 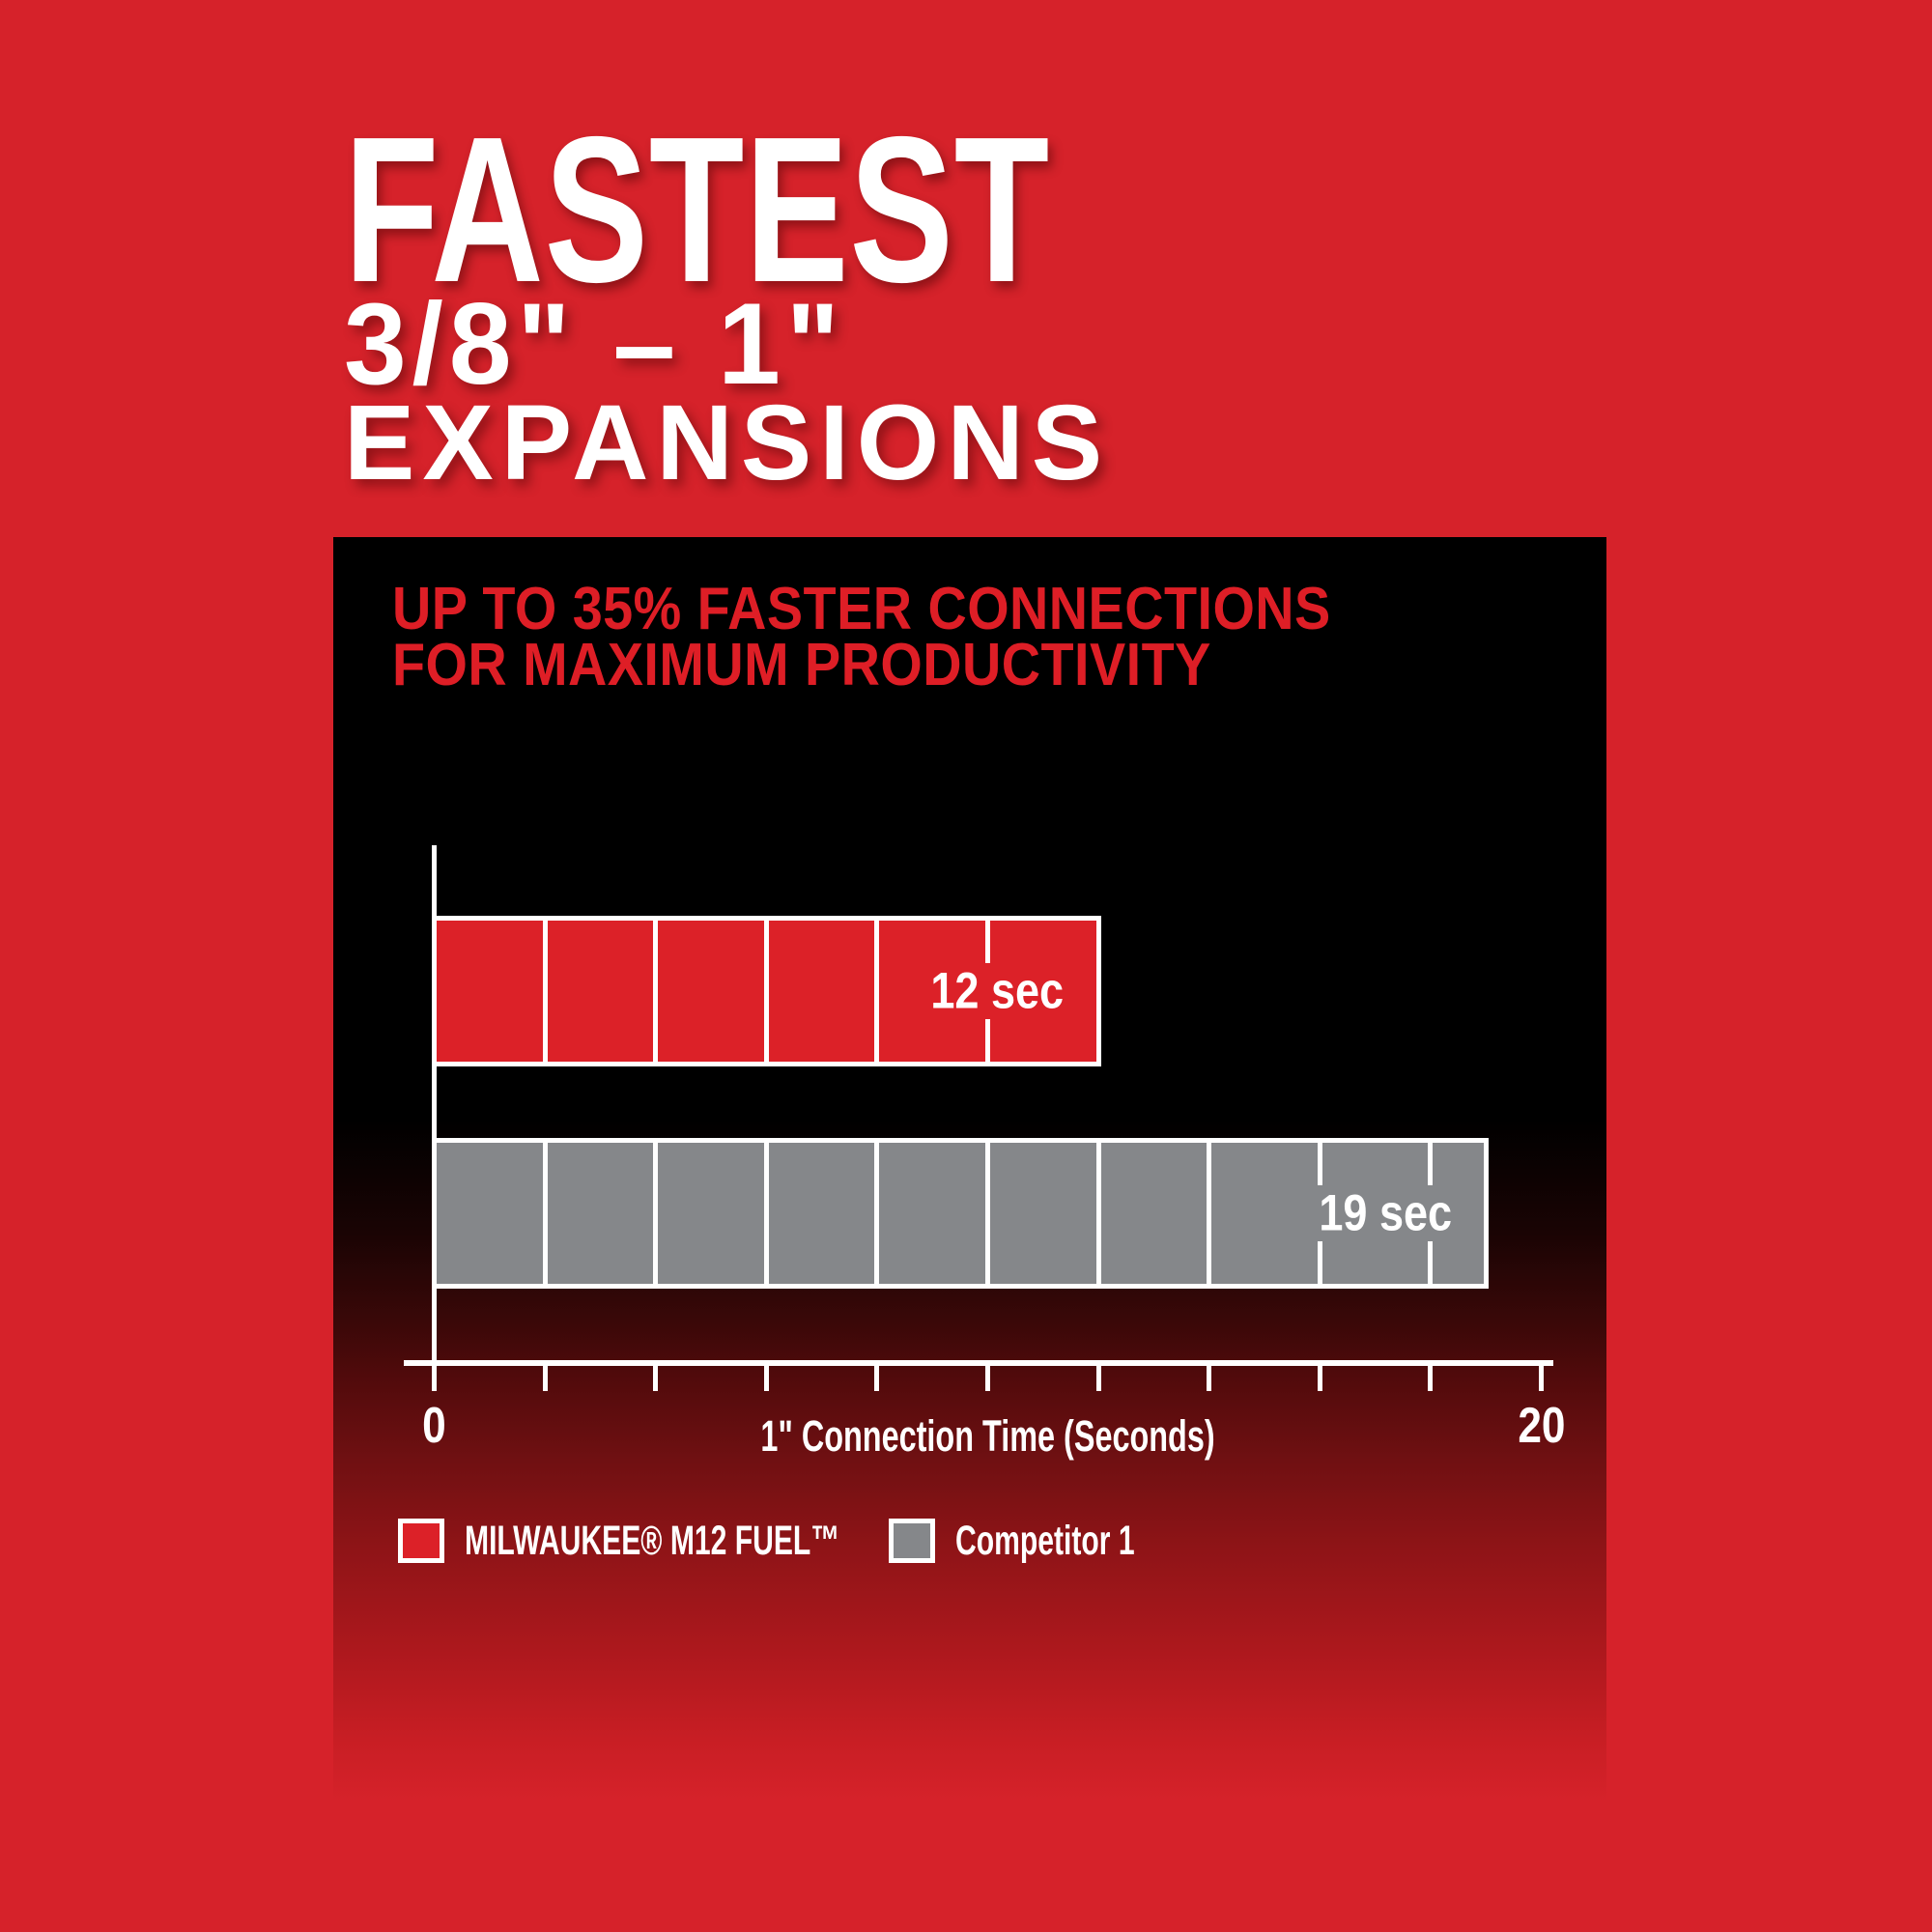 What do you see at coordinates (697, 209) in the screenshot?
I see `headline-fastest: FASTEST` at bounding box center [697, 209].